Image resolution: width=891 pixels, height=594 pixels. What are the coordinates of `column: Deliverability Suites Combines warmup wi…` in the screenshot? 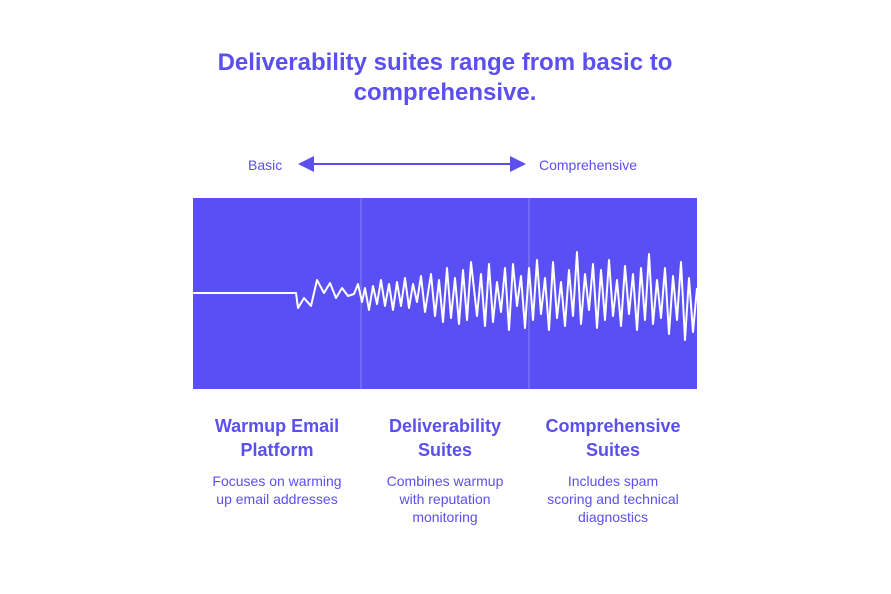 It's located at (445, 470).